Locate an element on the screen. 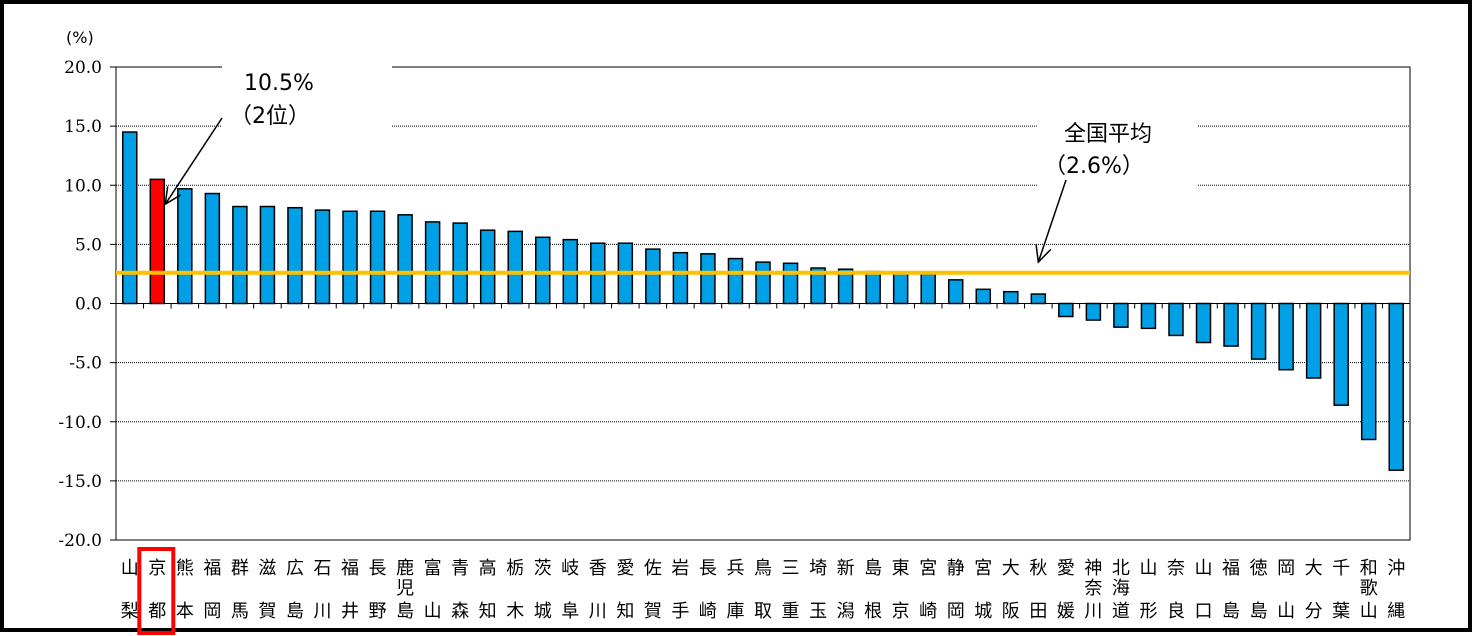 The width and height of the screenshot is (1472, 636). category-label-char: 庫 is located at coordinates (735, 611).